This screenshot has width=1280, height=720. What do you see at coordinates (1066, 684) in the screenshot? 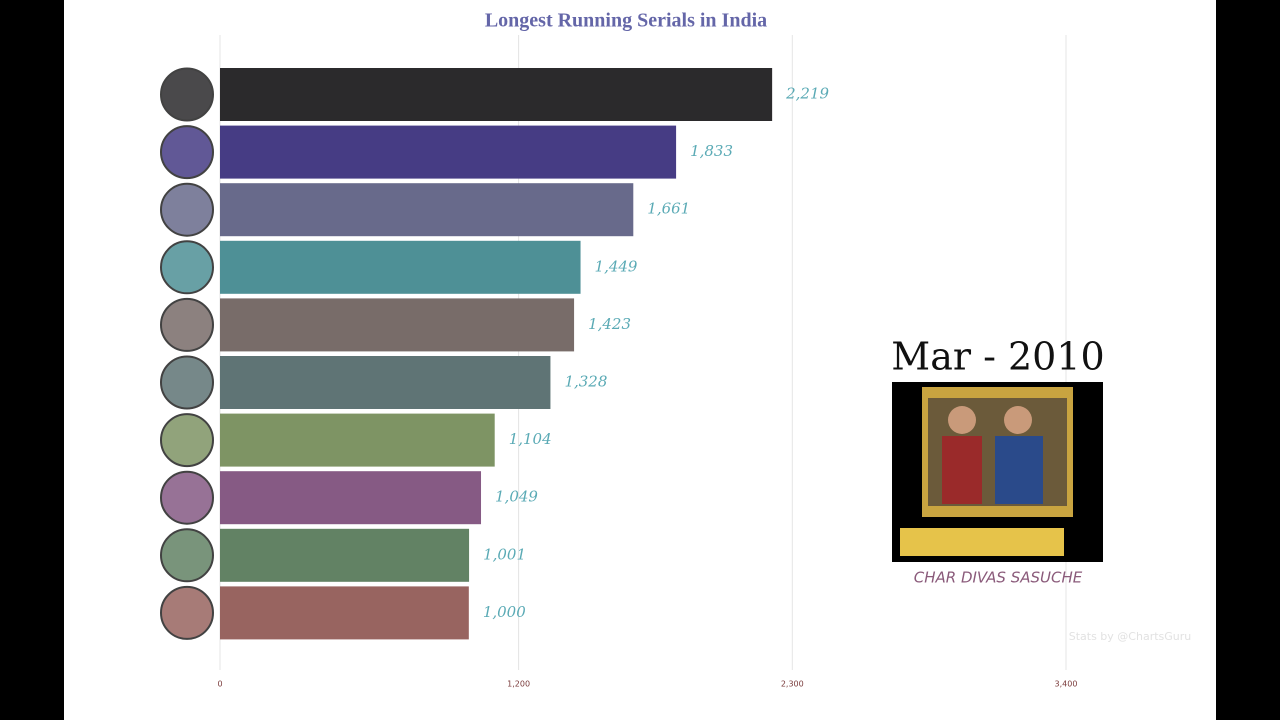
I see `x-tick-label: 3,400` at bounding box center [1066, 684].